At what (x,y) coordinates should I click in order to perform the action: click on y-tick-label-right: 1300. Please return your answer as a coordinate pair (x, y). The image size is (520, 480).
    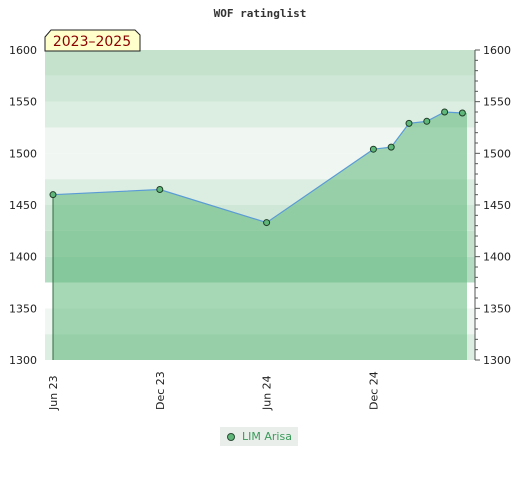
    Looking at the image, I should click on (497, 360).